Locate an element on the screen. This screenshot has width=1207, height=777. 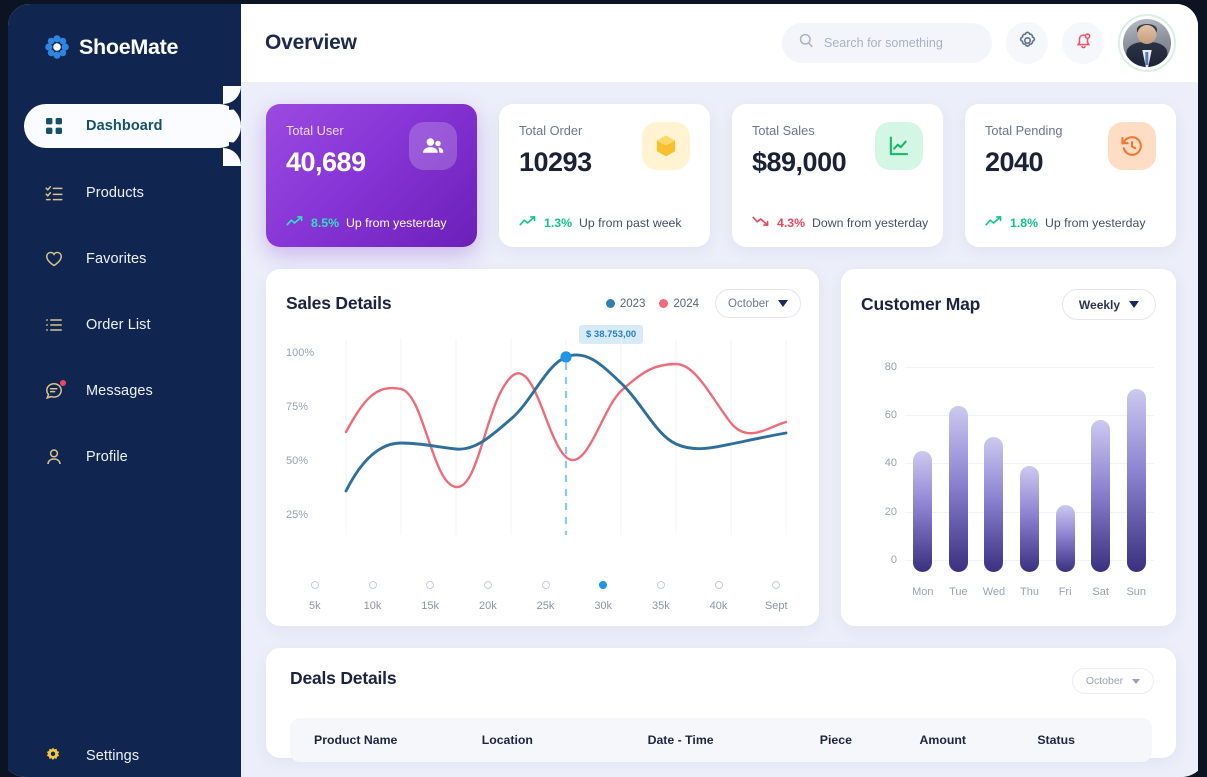
bar-mon is located at coordinates (923, 511).